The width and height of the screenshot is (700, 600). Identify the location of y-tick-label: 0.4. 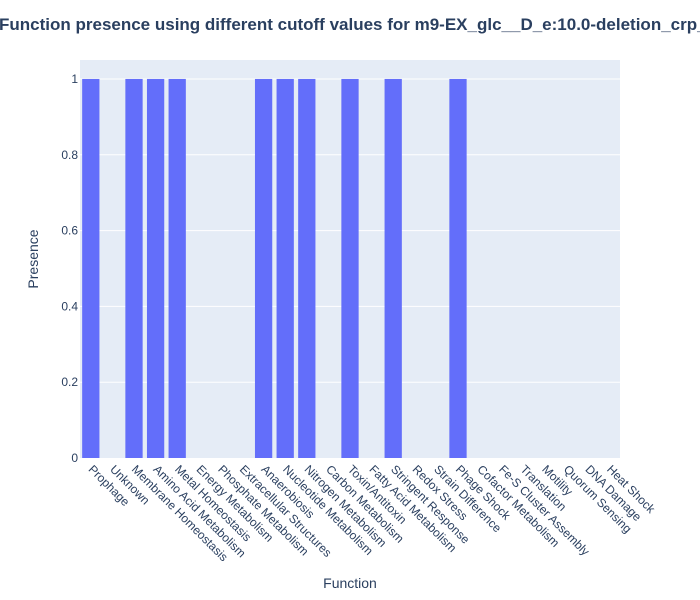
(69, 306).